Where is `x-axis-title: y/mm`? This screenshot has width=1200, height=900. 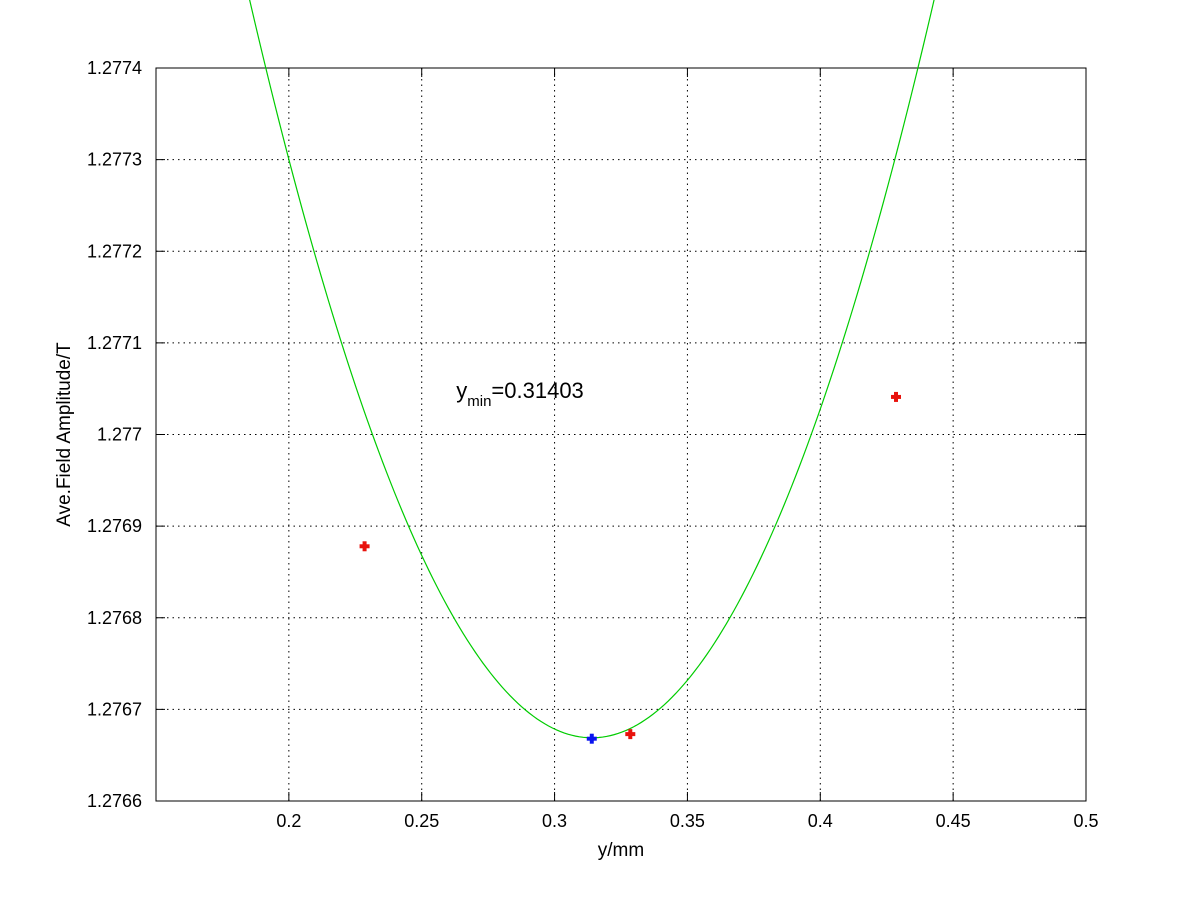
x-axis-title: y/mm is located at coordinates (621, 850).